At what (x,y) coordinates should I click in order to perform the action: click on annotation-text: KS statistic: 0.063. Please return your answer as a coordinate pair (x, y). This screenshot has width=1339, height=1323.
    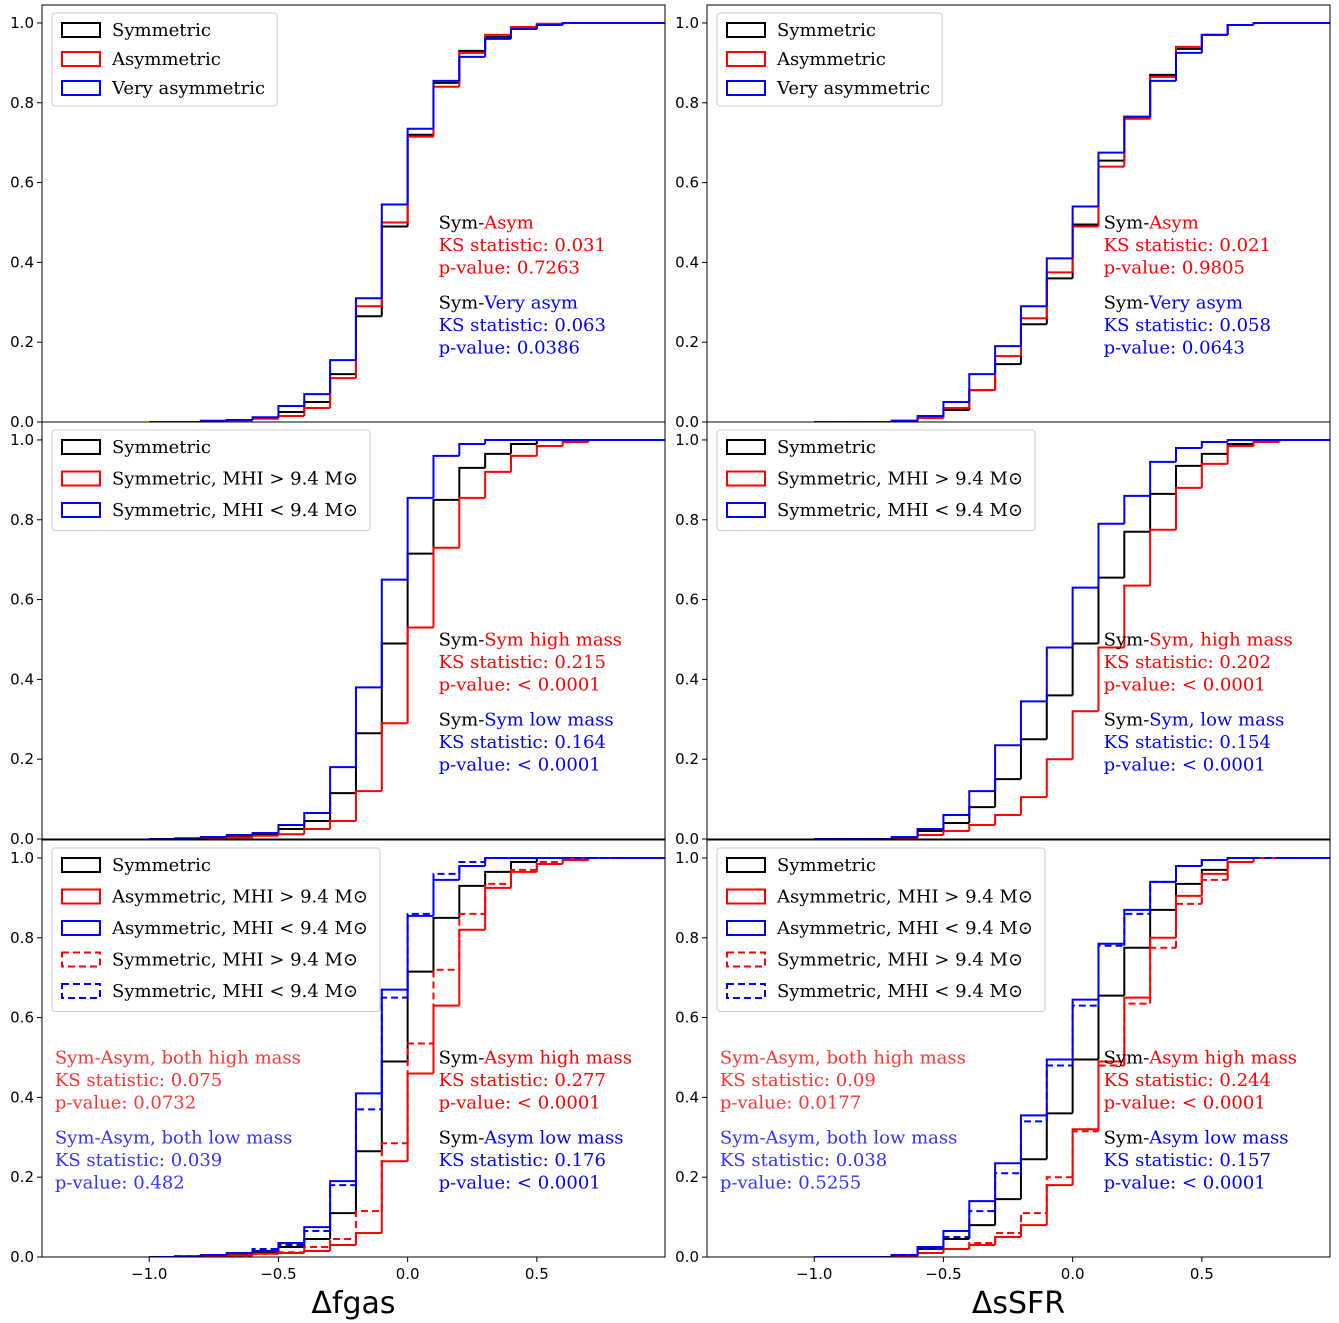
    Looking at the image, I should click on (522, 325).